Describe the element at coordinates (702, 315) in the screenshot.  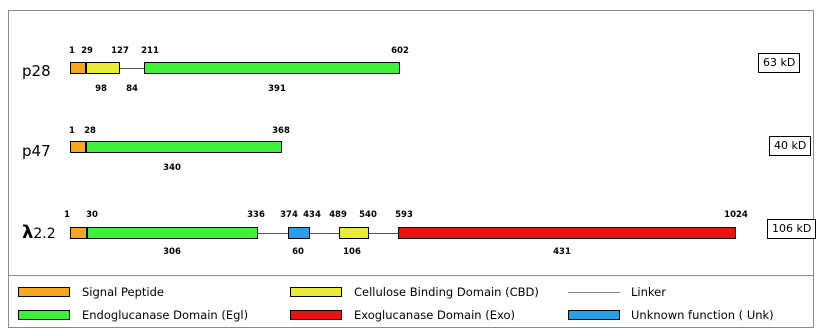
I see `legend-label-unk: Unknown function ( Unk)` at that location.